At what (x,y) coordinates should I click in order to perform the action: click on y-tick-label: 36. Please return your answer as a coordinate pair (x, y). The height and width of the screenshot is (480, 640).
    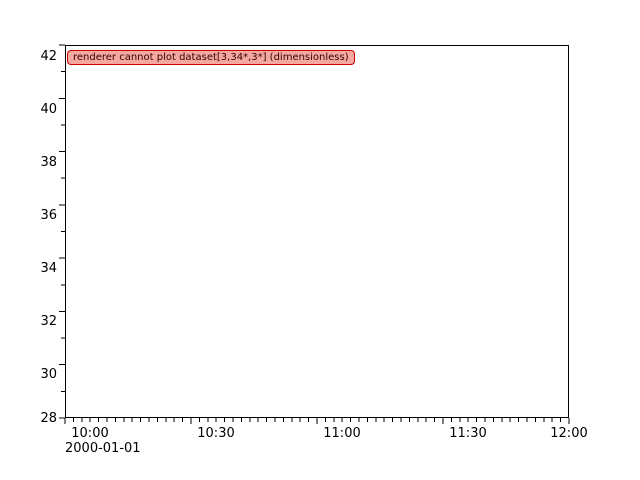
    Looking at the image, I should click on (48, 215).